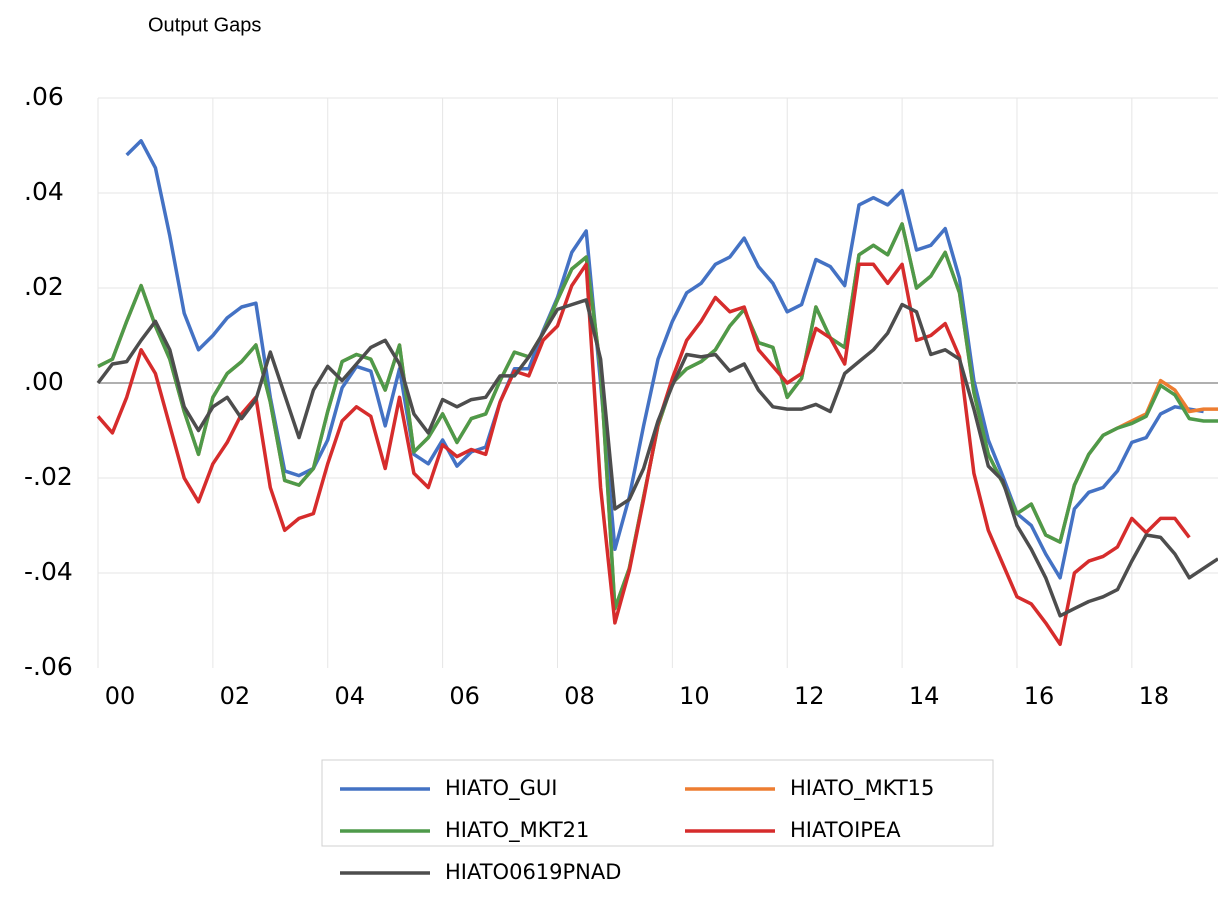  Describe the element at coordinates (1039, 696) in the screenshot. I see `x-tick-label: 16` at that location.